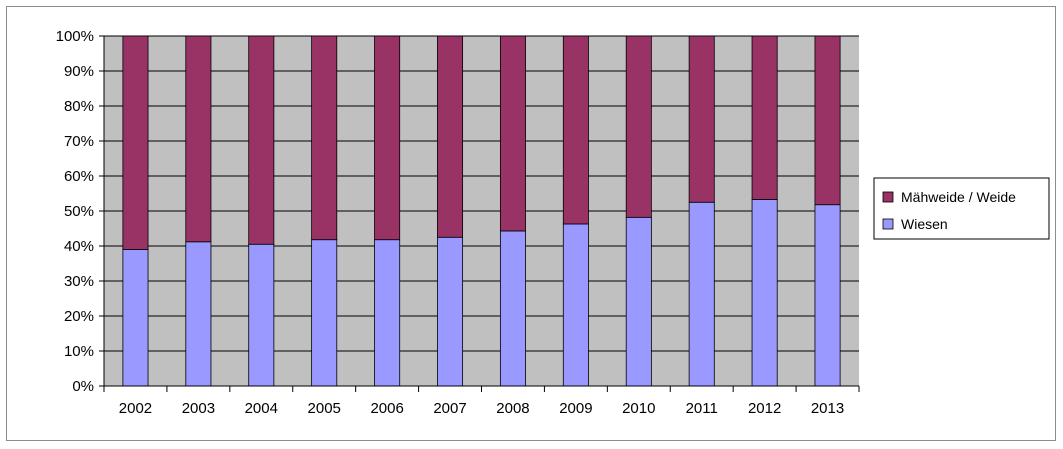 Image resolution: width=1063 pixels, height=449 pixels. Describe the element at coordinates (79, 141) in the screenshot. I see `y-tick-label: 70%` at that location.